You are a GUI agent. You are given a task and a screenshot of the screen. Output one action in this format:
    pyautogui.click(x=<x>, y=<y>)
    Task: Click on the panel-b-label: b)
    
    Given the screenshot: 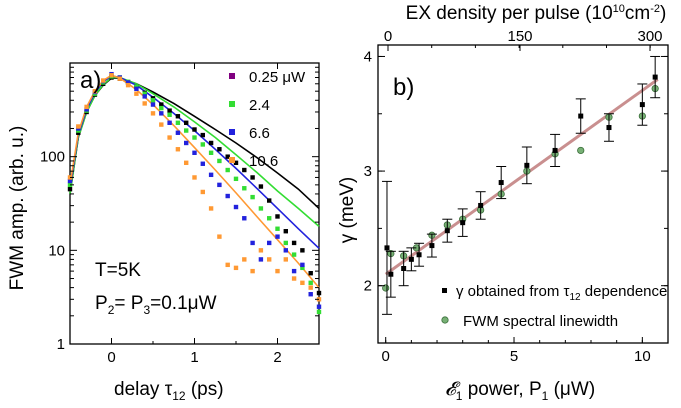 What is the action you would take?
    pyautogui.click(x=403, y=87)
    